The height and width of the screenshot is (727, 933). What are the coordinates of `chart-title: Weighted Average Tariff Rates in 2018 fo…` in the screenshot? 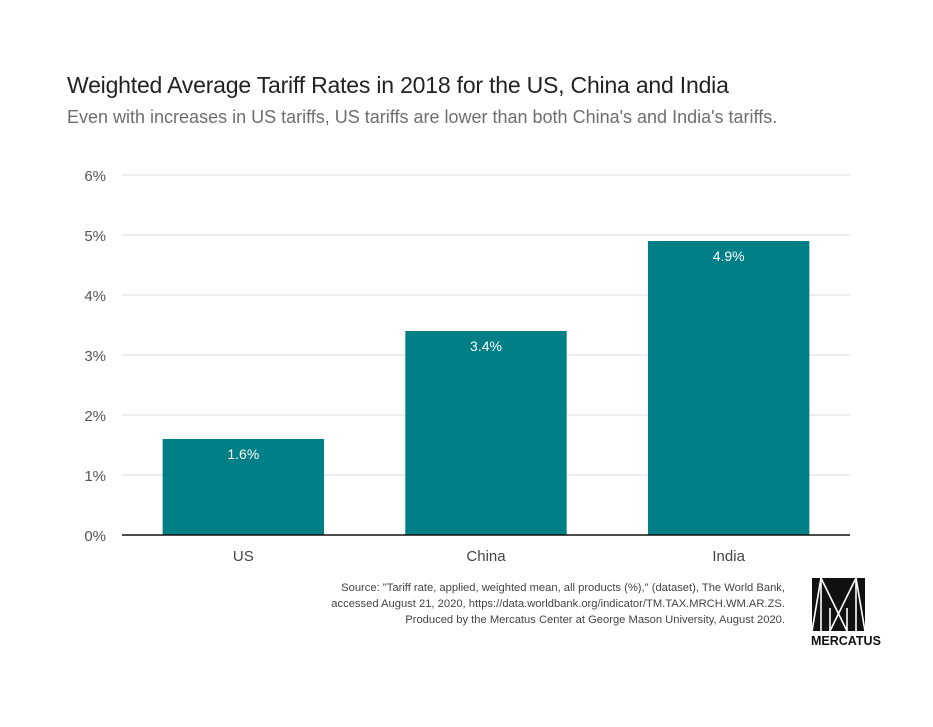 It's located at (398, 85).